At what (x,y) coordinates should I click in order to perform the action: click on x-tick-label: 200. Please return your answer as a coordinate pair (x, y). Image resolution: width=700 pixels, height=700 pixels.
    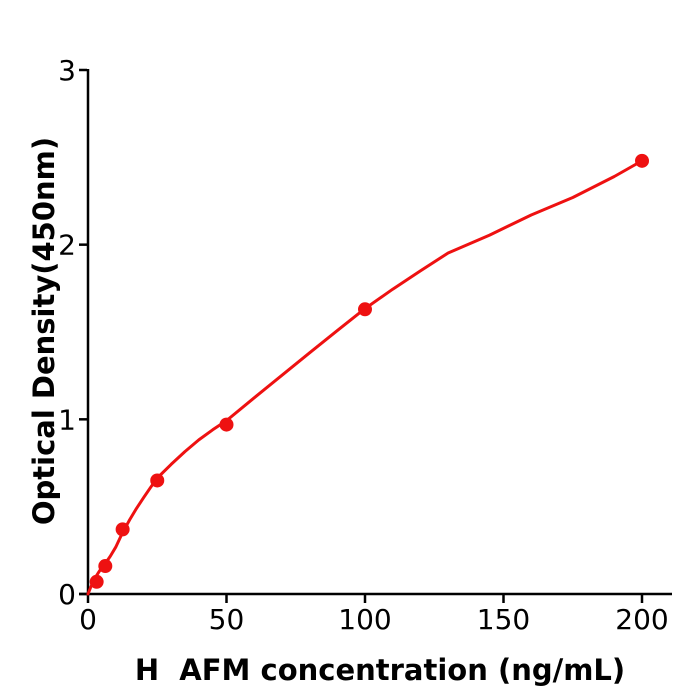
    Looking at the image, I should click on (641, 619).